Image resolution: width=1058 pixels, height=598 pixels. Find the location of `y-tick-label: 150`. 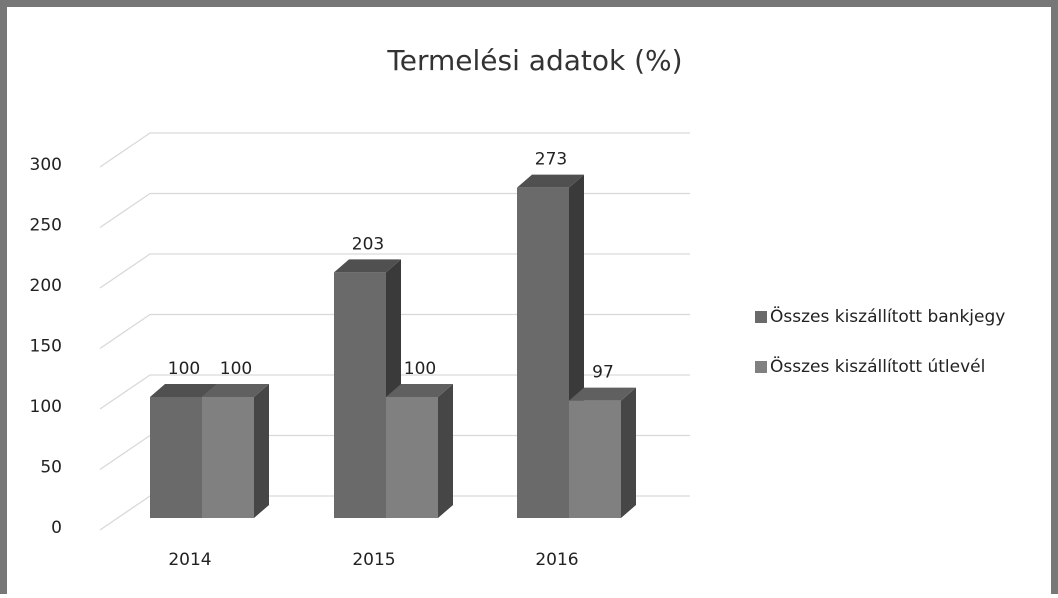

y-tick-label: 150 is located at coordinates (46, 347).